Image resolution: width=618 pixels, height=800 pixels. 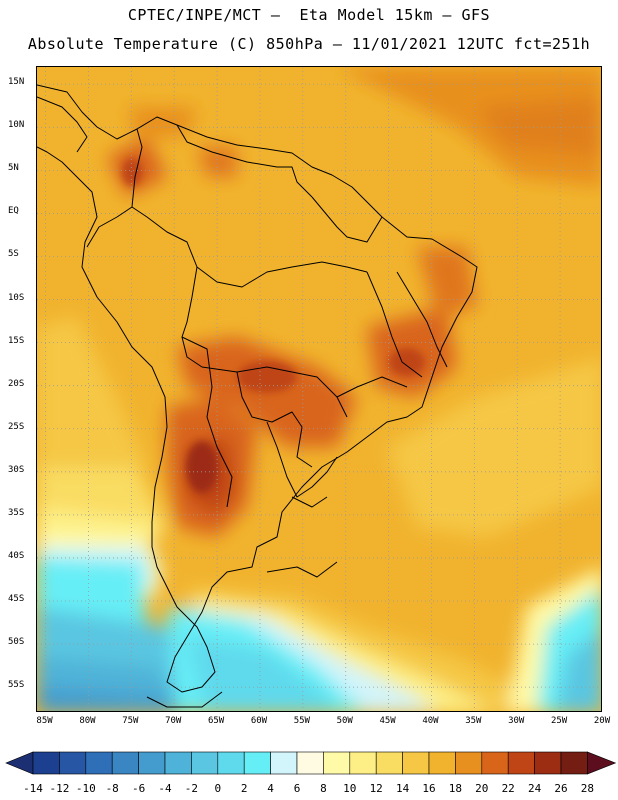 I want to click on lat-tick-label: 5S, so click(x=13, y=254).